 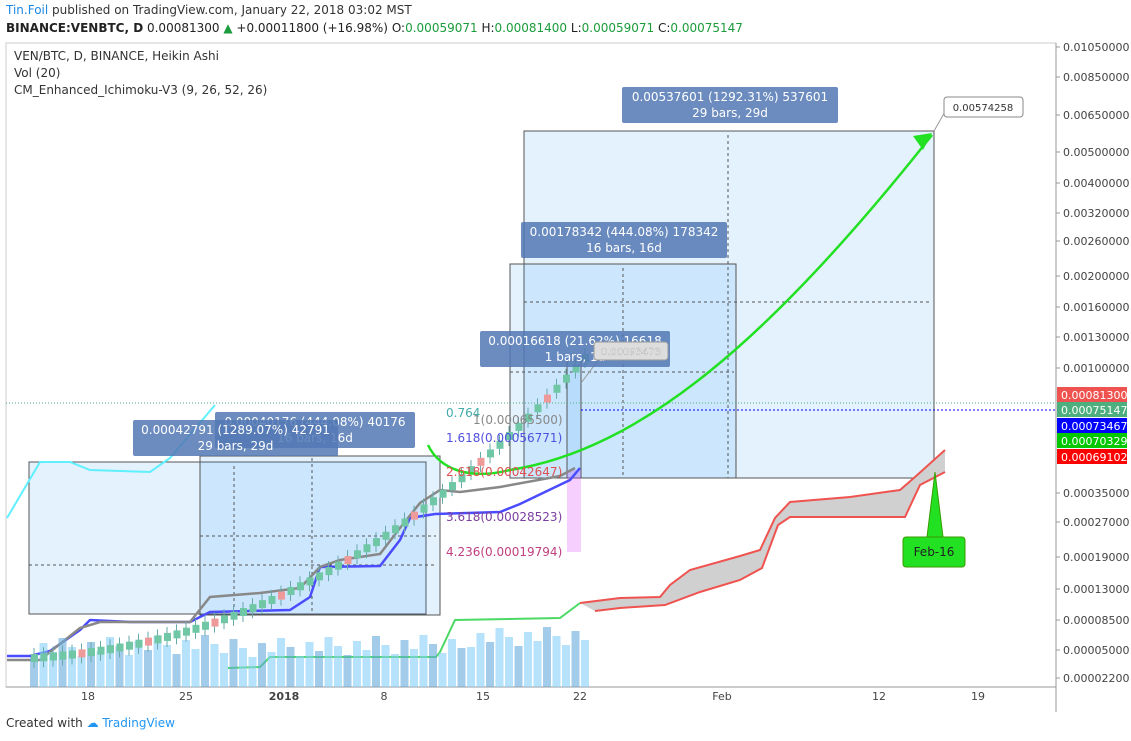 I want to click on price-tag-label: 0.00075147, so click(x=1094, y=410).